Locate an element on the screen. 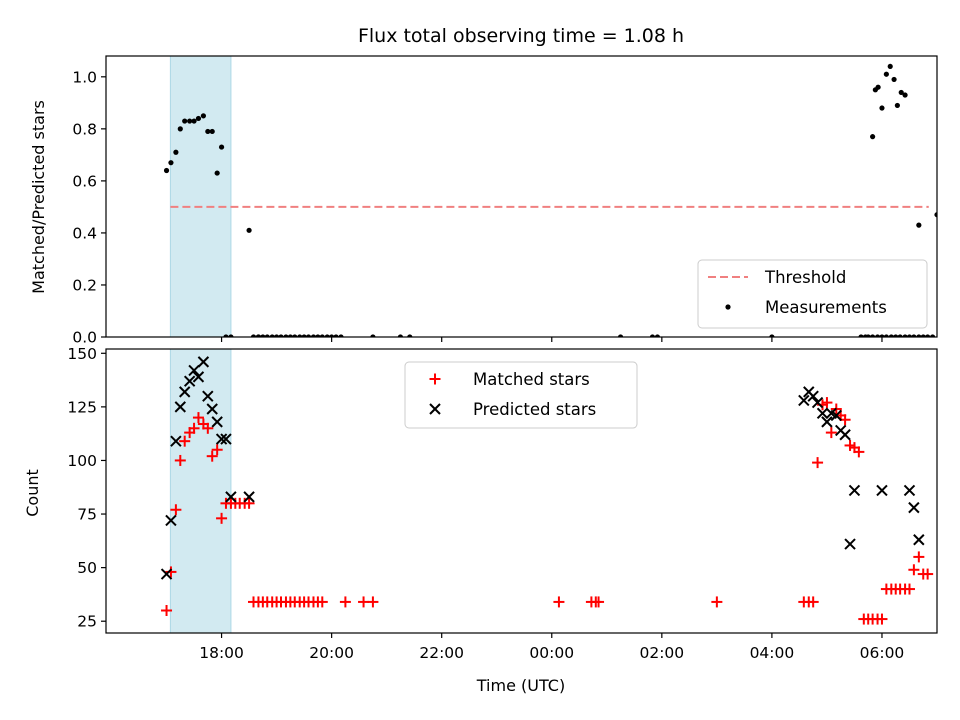 The width and height of the screenshot is (960, 720). y-tick-label: 125 is located at coordinates (82, 407).